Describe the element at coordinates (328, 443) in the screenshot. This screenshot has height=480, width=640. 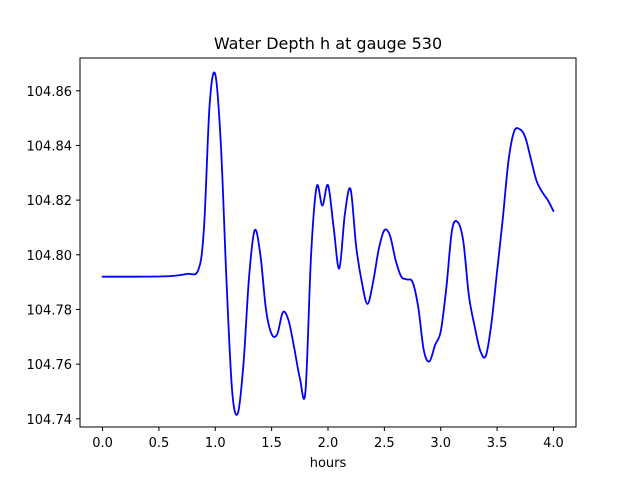
I see `x-tick-label: 2.0` at that location.